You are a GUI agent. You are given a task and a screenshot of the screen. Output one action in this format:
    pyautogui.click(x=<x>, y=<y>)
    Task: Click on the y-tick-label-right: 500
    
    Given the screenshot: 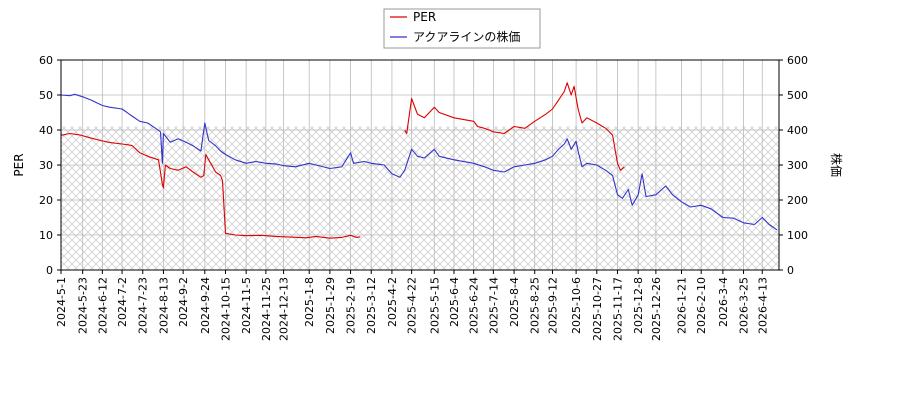 What is the action you would take?
    pyautogui.click(x=797, y=95)
    